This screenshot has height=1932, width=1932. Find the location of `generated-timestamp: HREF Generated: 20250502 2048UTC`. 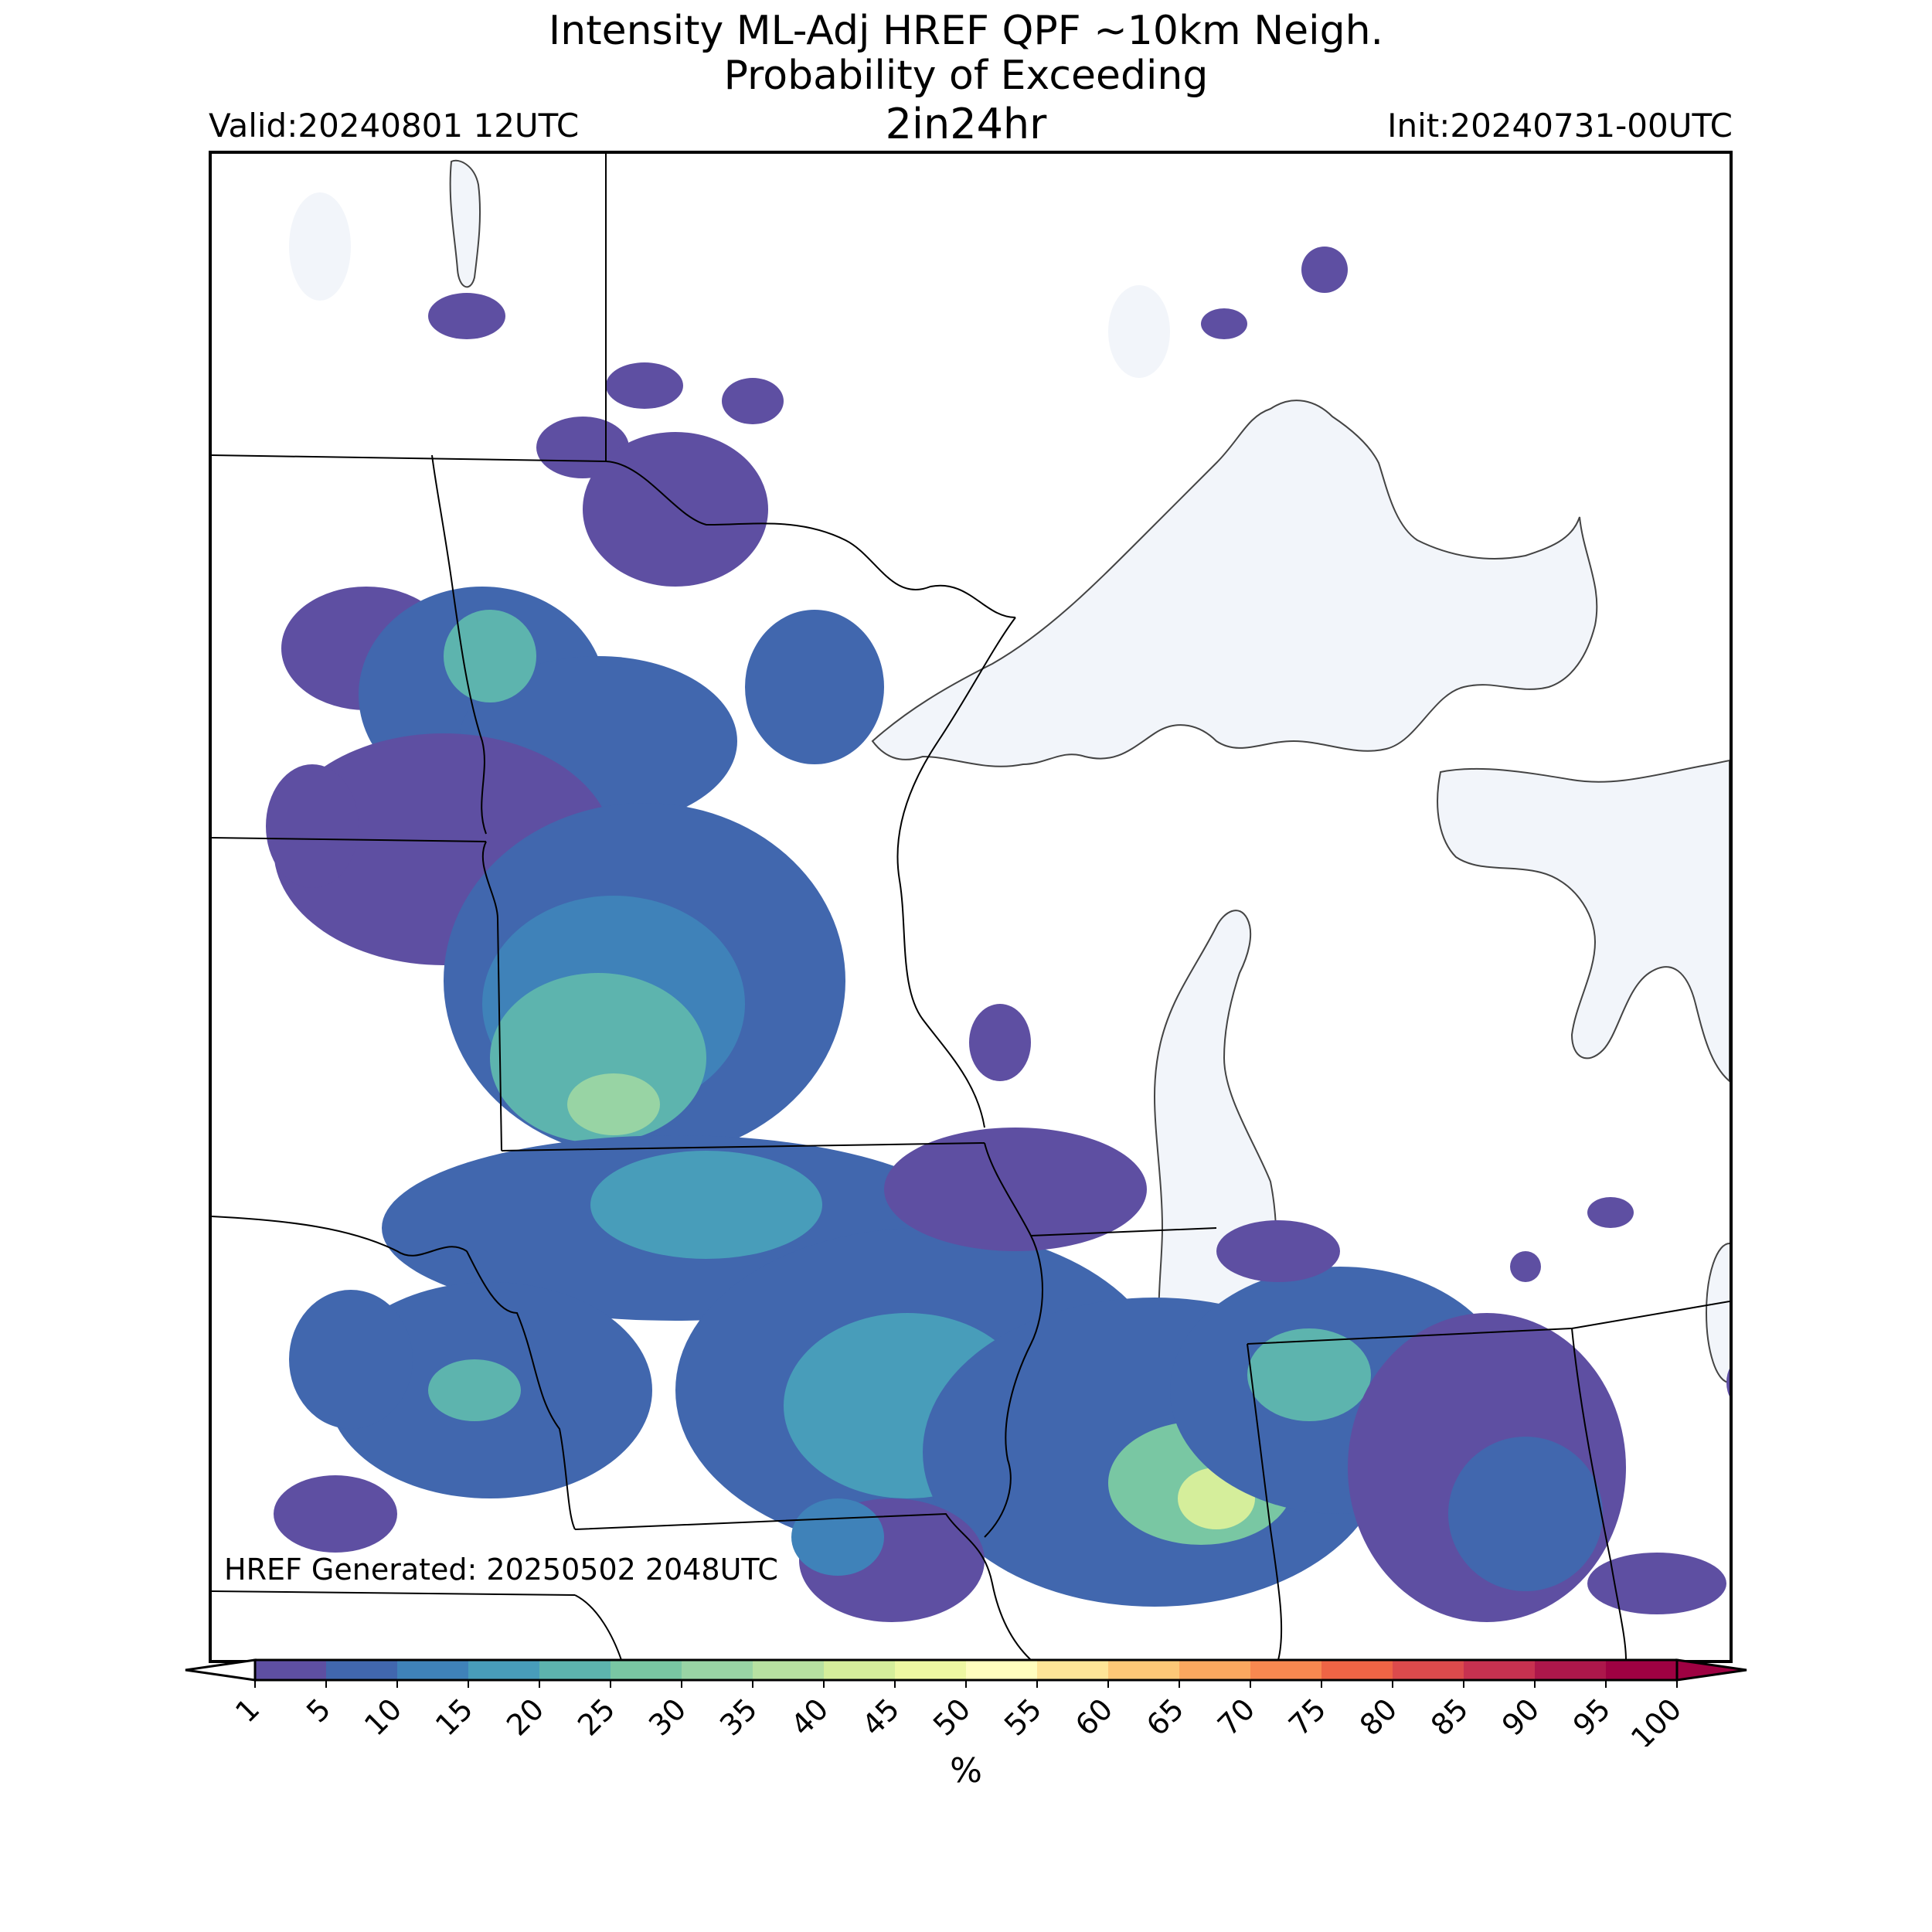

generated-timestamp: HREF Generated: 20250502 2048UTC is located at coordinates (501, 1570).